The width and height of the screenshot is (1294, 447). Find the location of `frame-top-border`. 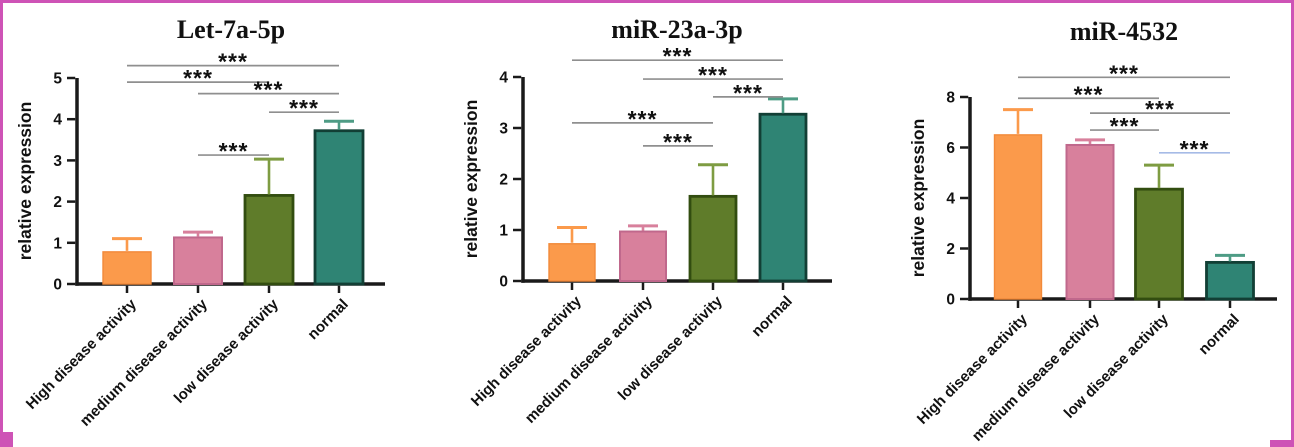

frame-top-border is located at coordinates (647, 1).